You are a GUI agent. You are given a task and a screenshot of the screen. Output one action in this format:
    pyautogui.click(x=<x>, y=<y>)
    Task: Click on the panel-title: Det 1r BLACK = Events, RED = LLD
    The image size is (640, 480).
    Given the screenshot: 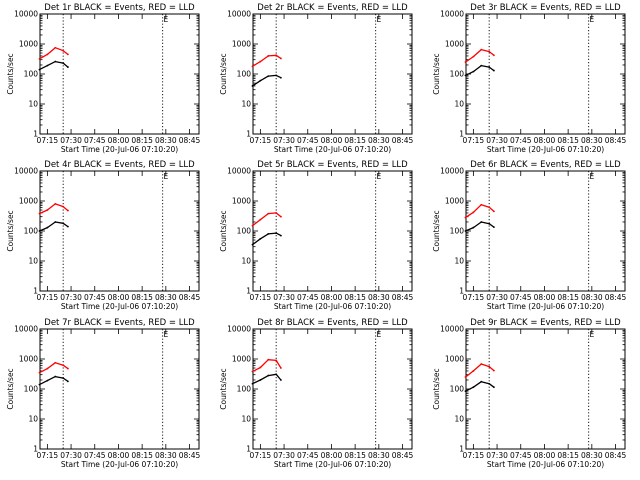 What is the action you would take?
    pyautogui.click(x=119, y=8)
    